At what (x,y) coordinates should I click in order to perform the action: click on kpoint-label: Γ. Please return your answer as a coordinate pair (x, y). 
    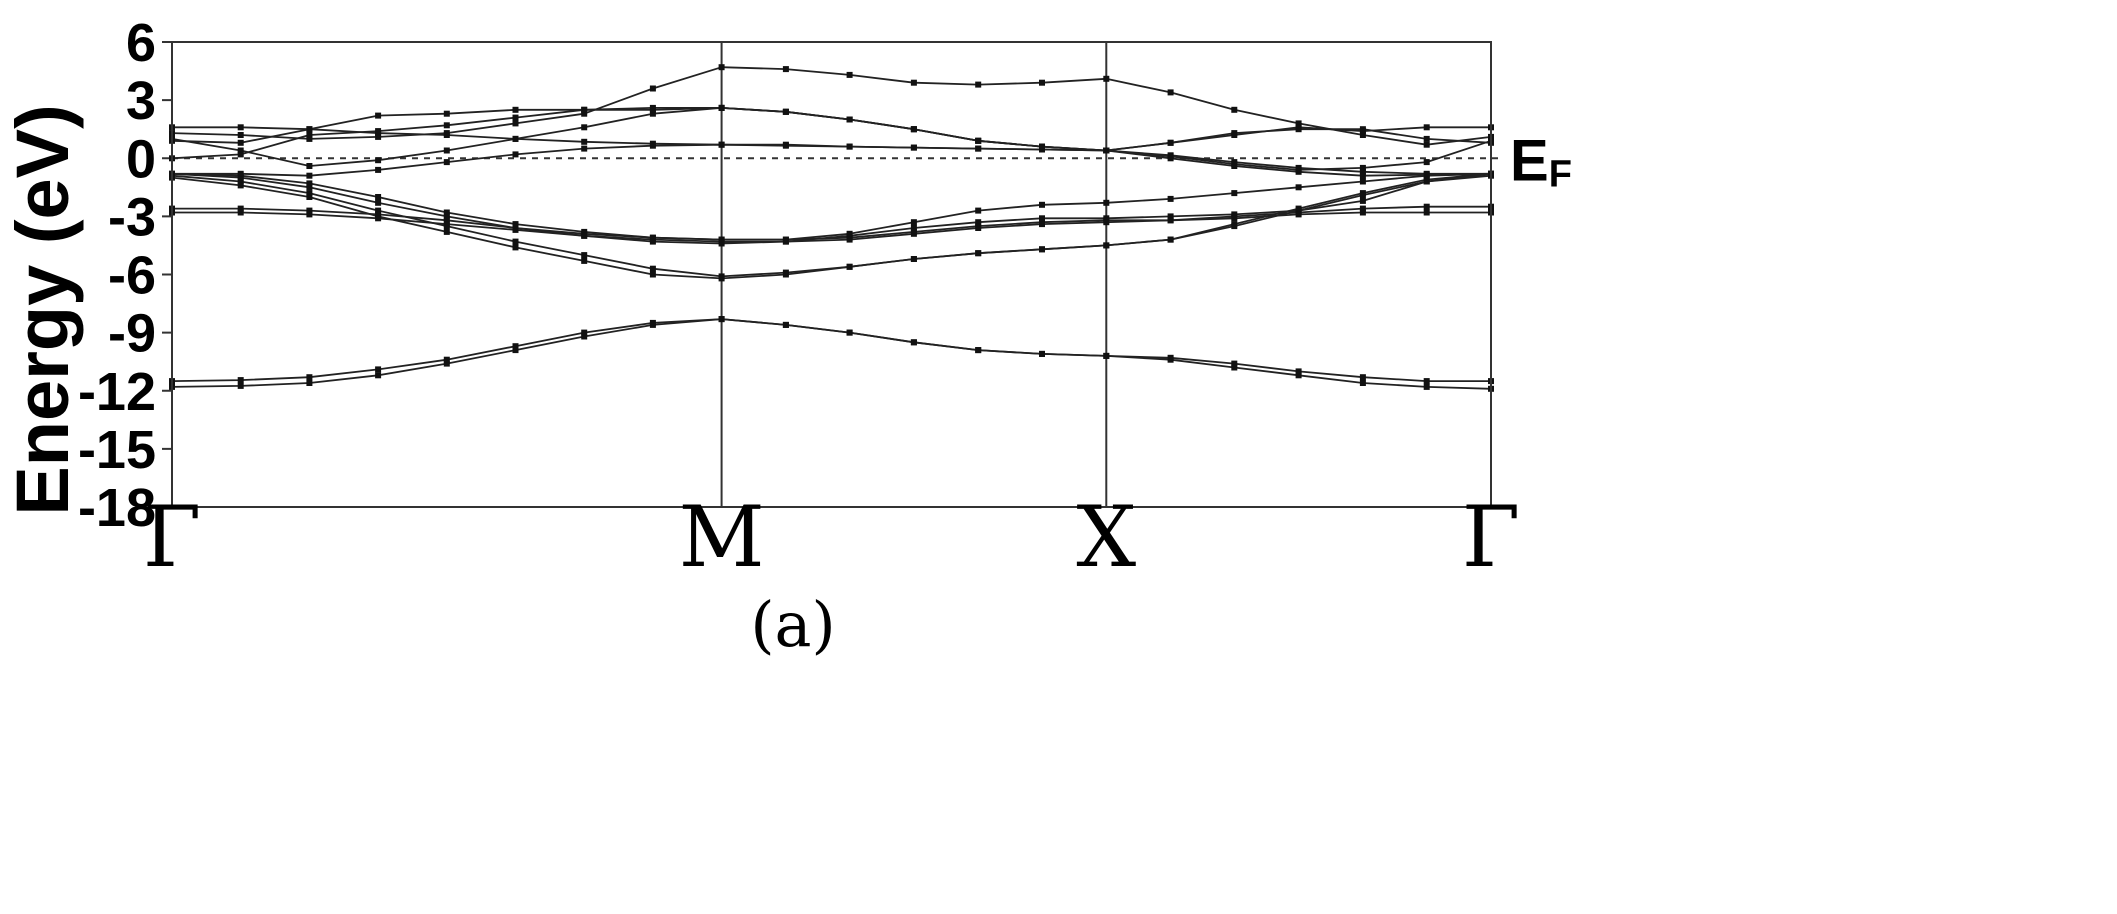
    Looking at the image, I should click on (1491, 537).